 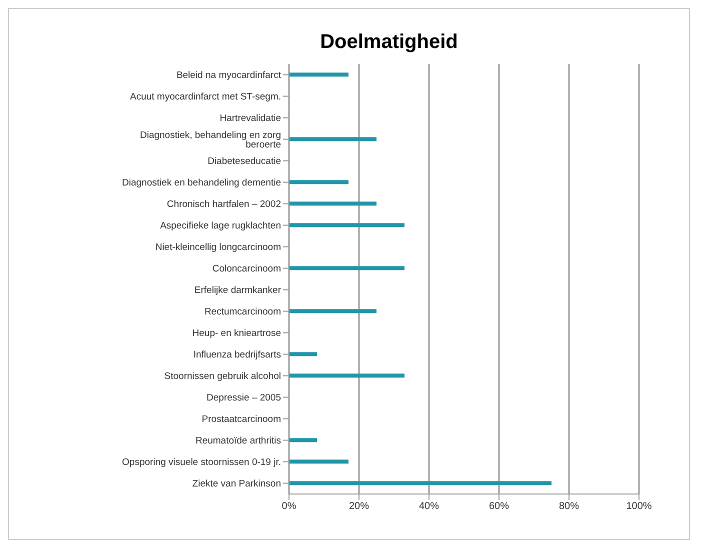 What do you see at coordinates (243, 312) in the screenshot?
I see `y-tick-label: Rectumcarcinoom` at bounding box center [243, 312].